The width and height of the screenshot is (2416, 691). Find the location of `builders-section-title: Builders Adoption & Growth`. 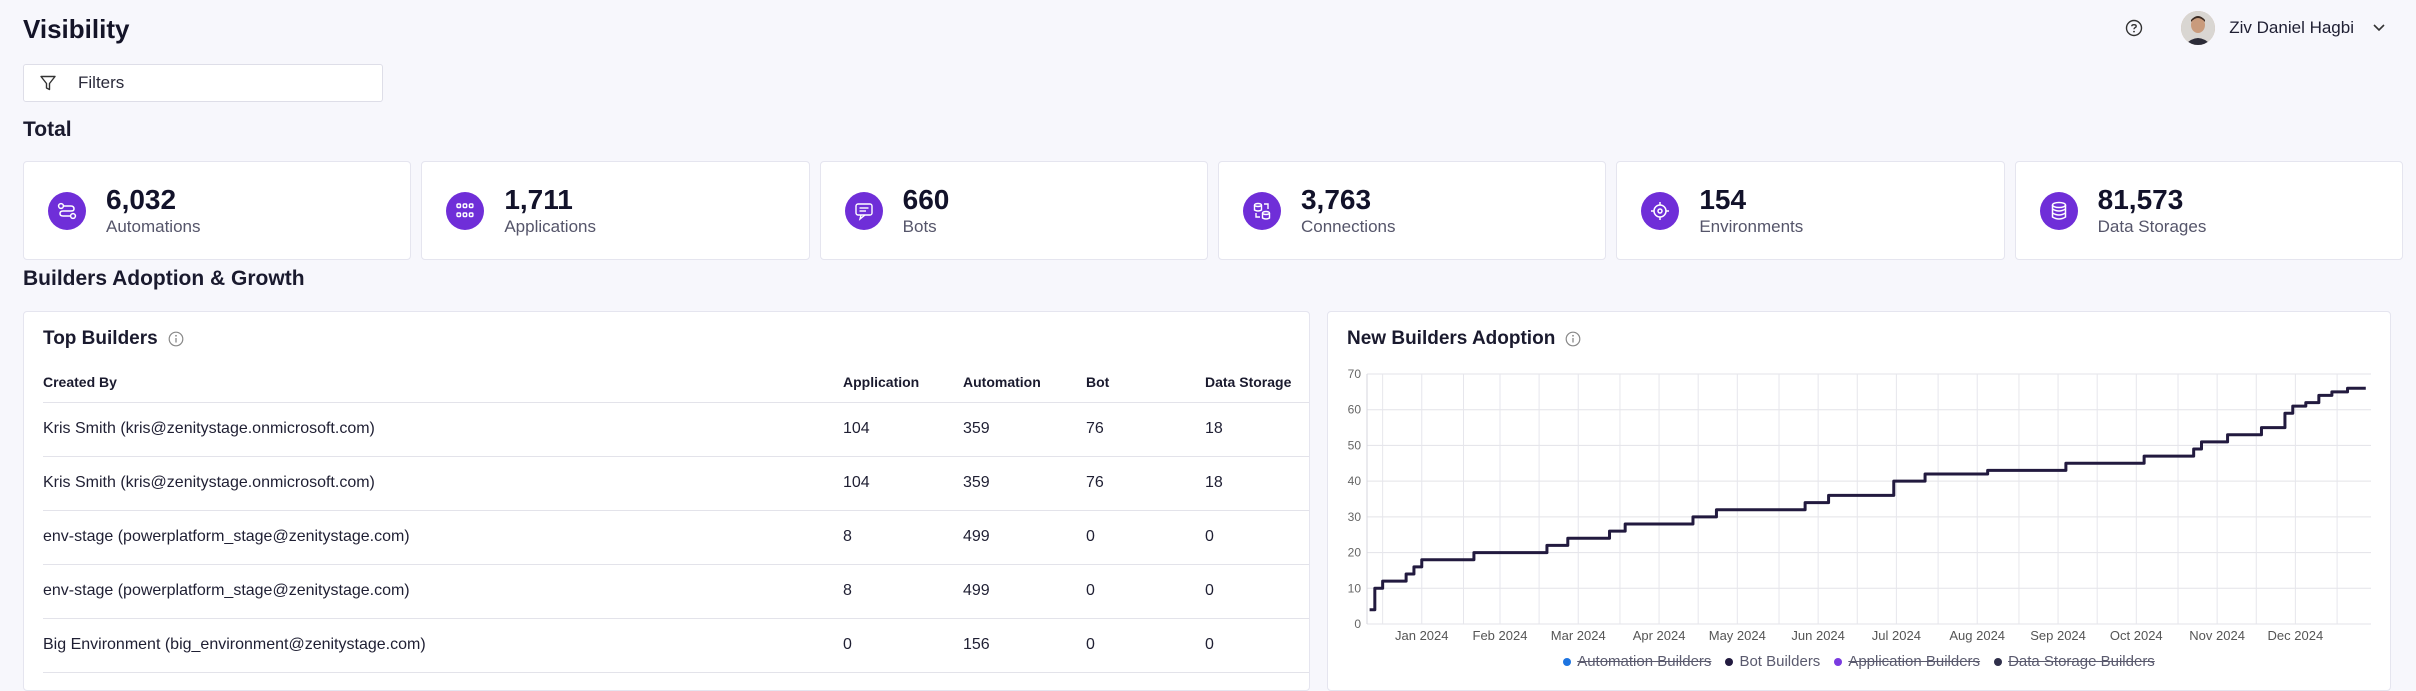

builders-section-title: Builders Adoption & Growth is located at coordinates (164, 278).